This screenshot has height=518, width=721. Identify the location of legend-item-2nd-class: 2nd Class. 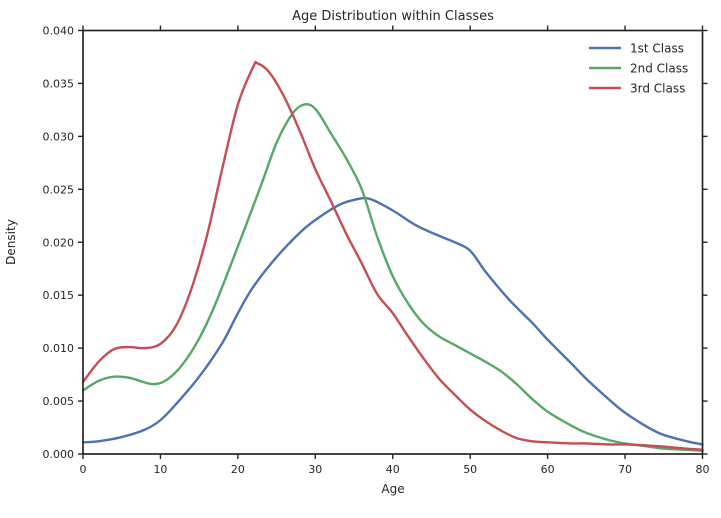
(638, 69).